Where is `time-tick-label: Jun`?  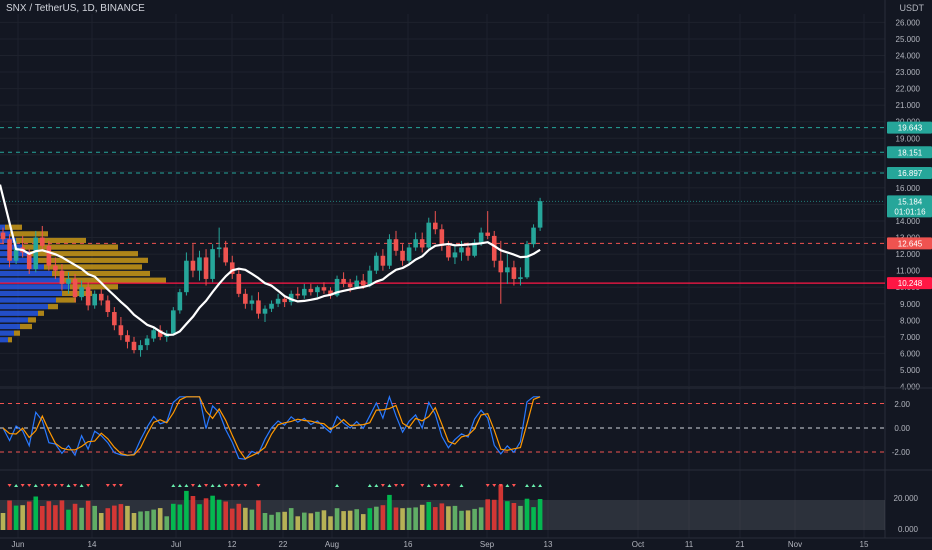
time-tick-label: Jun is located at coordinates (18, 544).